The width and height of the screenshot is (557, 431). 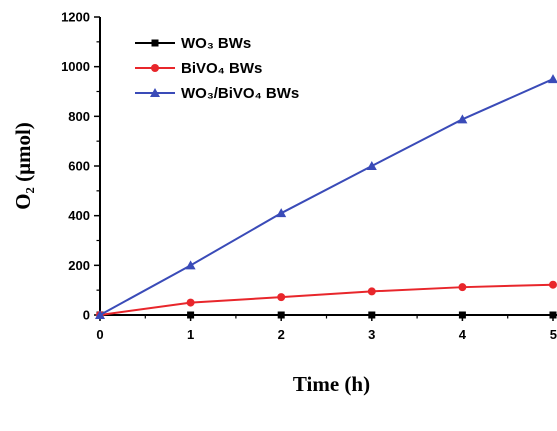 I want to click on x-tick-label: 1, so click(x=190, y=334).